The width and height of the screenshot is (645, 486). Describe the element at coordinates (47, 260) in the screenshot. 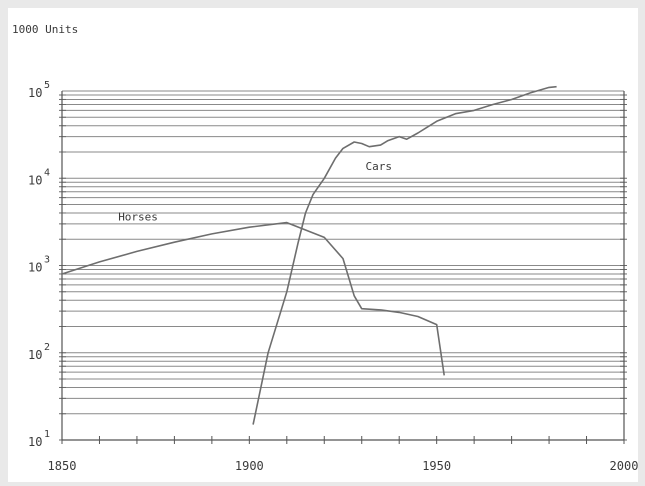

I see `y-tick-exponent: 3` at that location.